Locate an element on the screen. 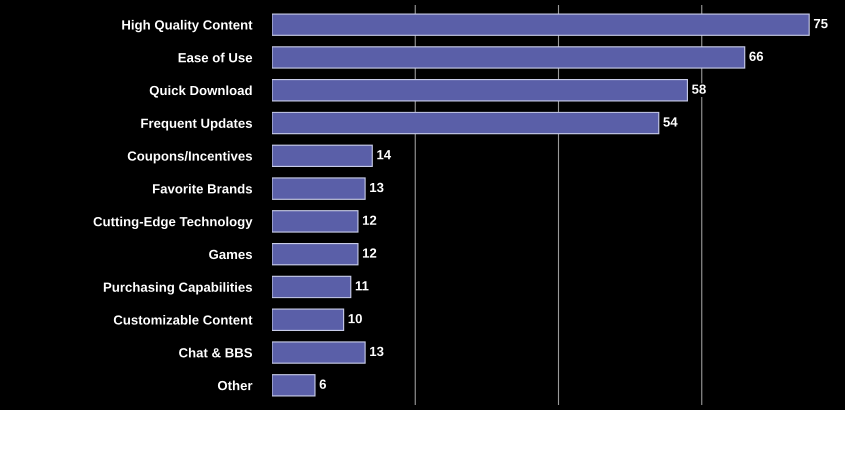 The height and width of the screenshot is (474, 850). y-tick-label: Customizable Content is located at coordinates (183, 319).